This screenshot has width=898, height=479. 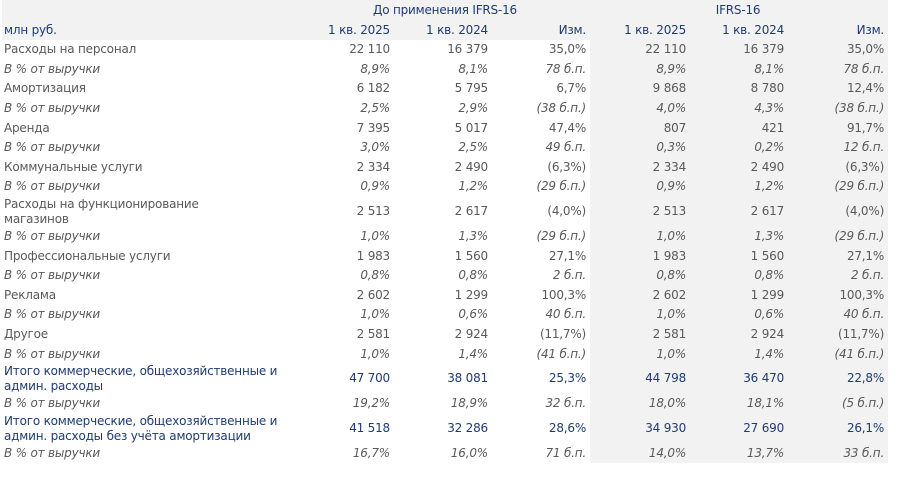 I want to click on cell: 0,3%, so click(x=640, y=147).